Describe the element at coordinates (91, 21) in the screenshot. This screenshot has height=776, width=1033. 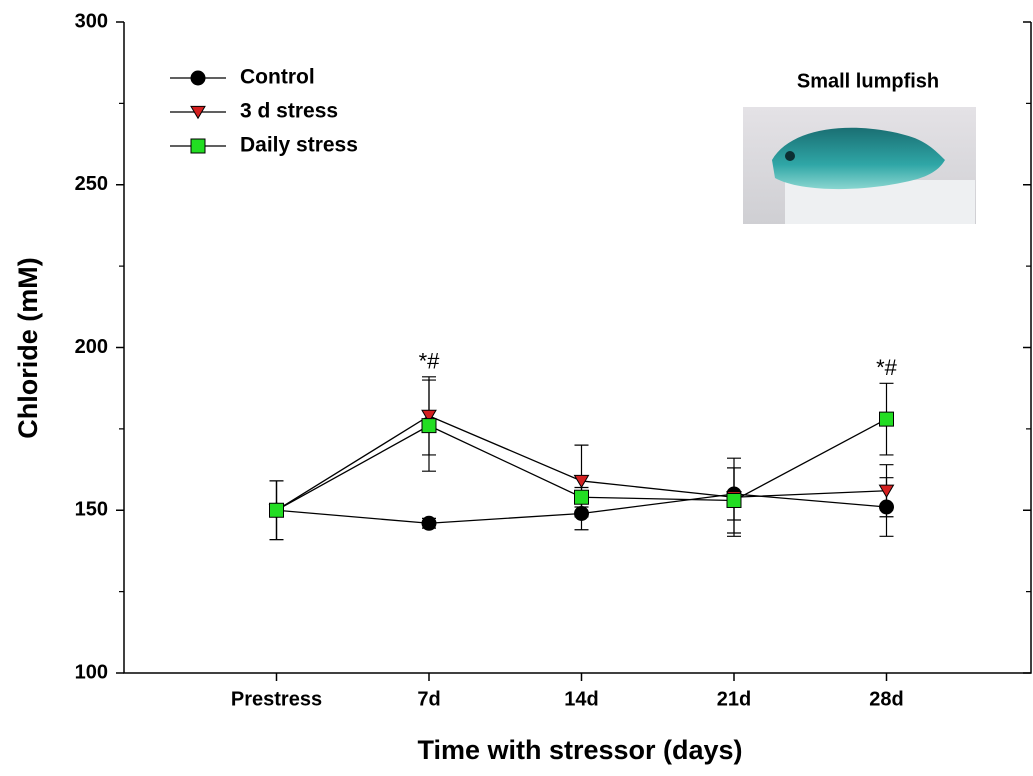
I see `y-tick-label: 300` at that location.